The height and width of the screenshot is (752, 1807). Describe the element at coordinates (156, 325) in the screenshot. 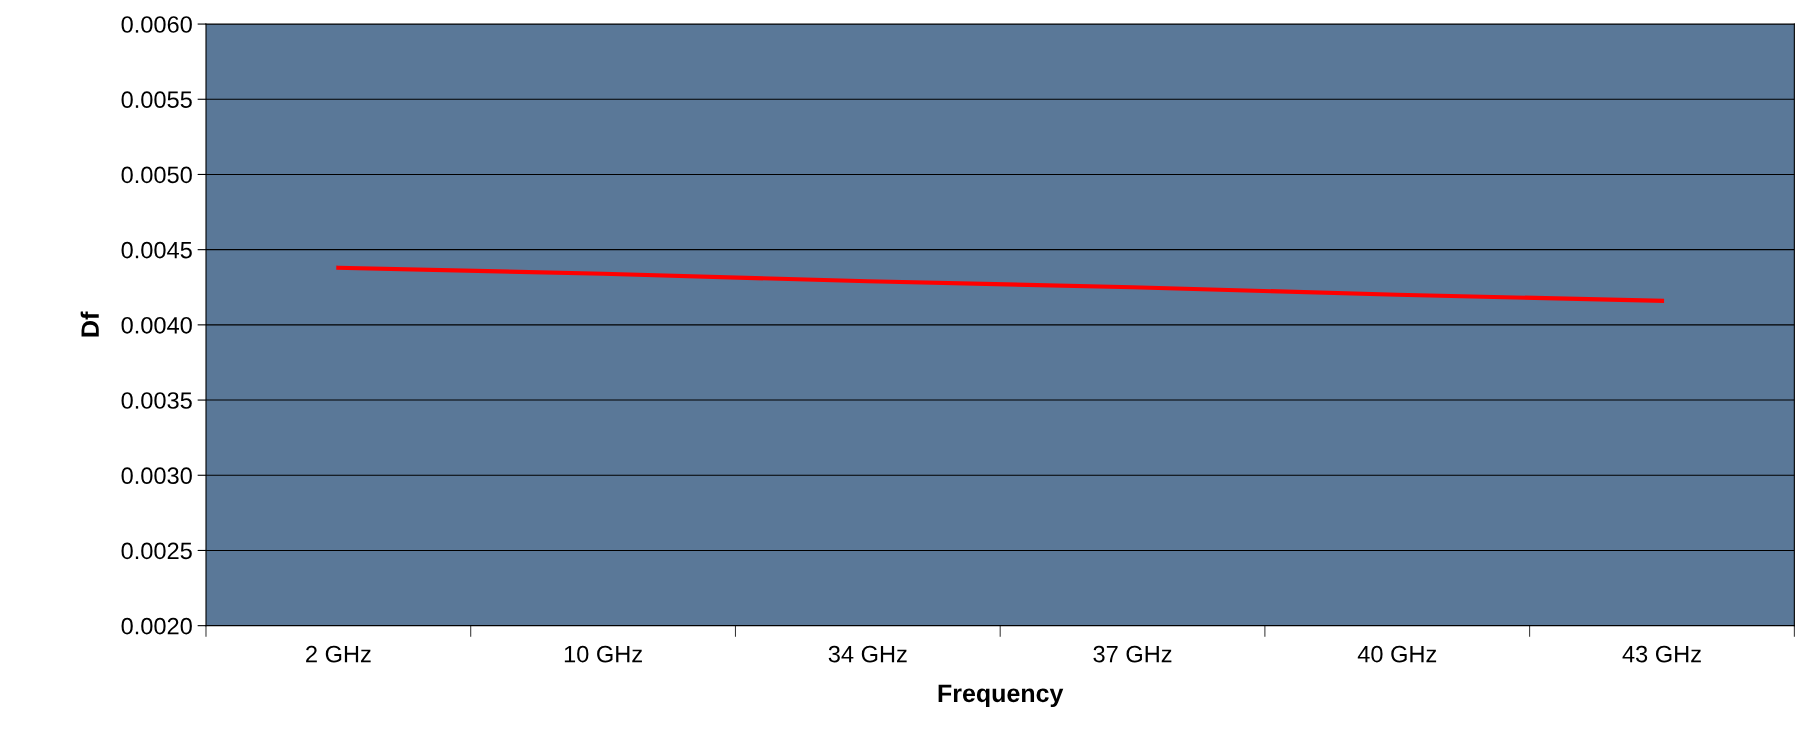

I see `y-tick-label: 0.0040` at that location.